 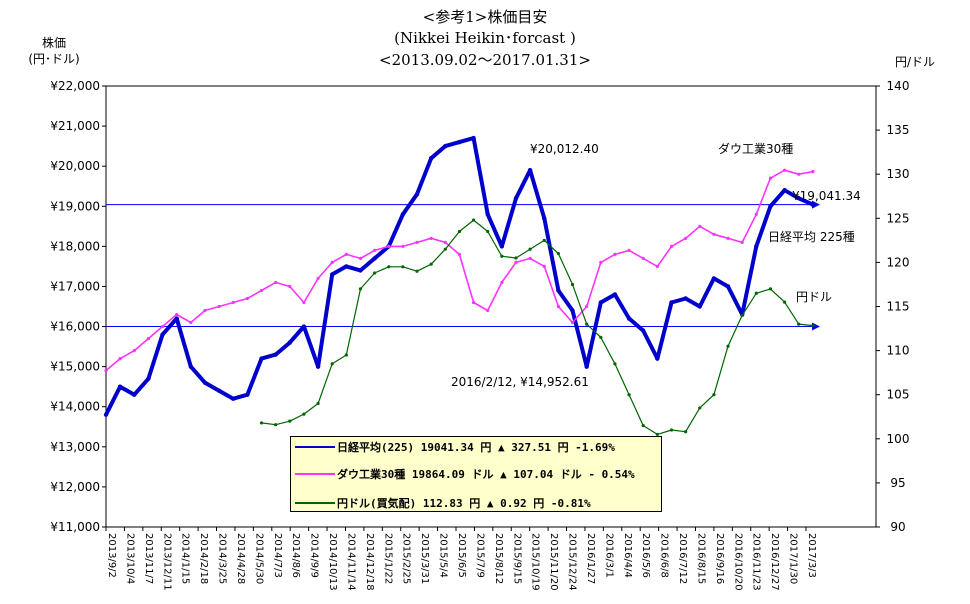 I want to click on annotation-yen-label: 円ドル, so click(x=814, y=297).